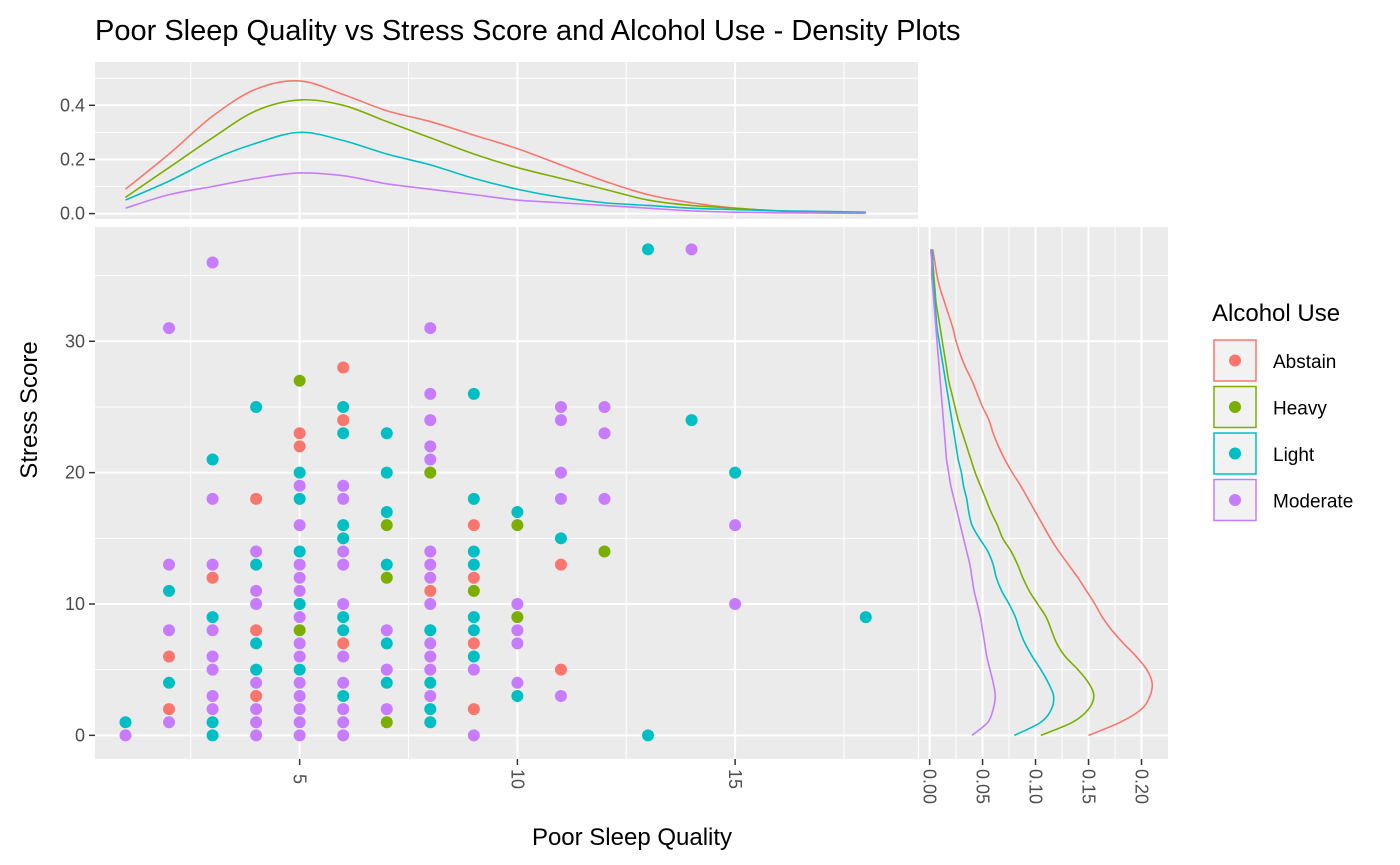  Describe the element at coordinates (300, 779) in the screenshot. I see `x-tick-label: 5` at that location.